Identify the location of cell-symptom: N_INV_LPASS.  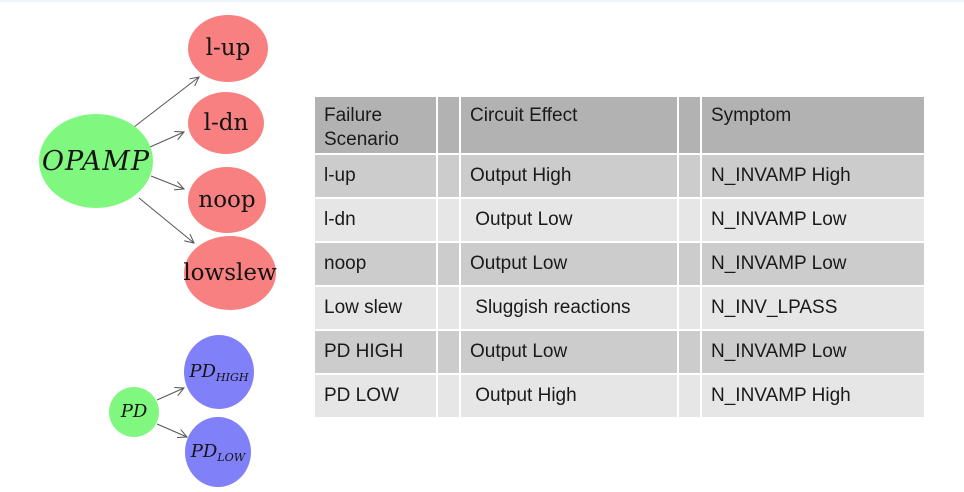
(813, 308).